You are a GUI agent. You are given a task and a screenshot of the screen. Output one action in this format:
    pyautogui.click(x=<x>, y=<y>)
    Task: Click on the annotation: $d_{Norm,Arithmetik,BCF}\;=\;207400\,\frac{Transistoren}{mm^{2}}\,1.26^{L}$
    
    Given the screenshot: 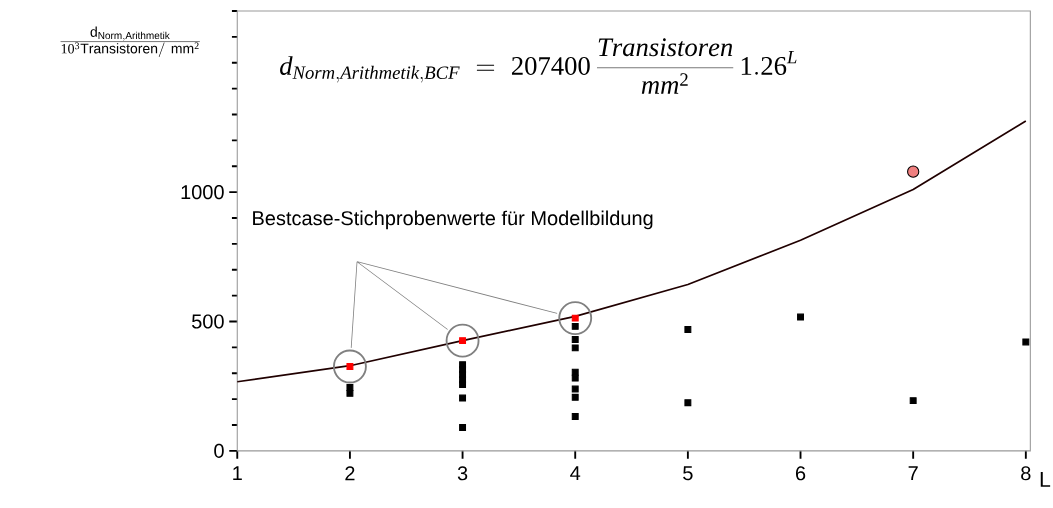 What is the action you would take?
    pyautogui.click(x=538, y=66)
    